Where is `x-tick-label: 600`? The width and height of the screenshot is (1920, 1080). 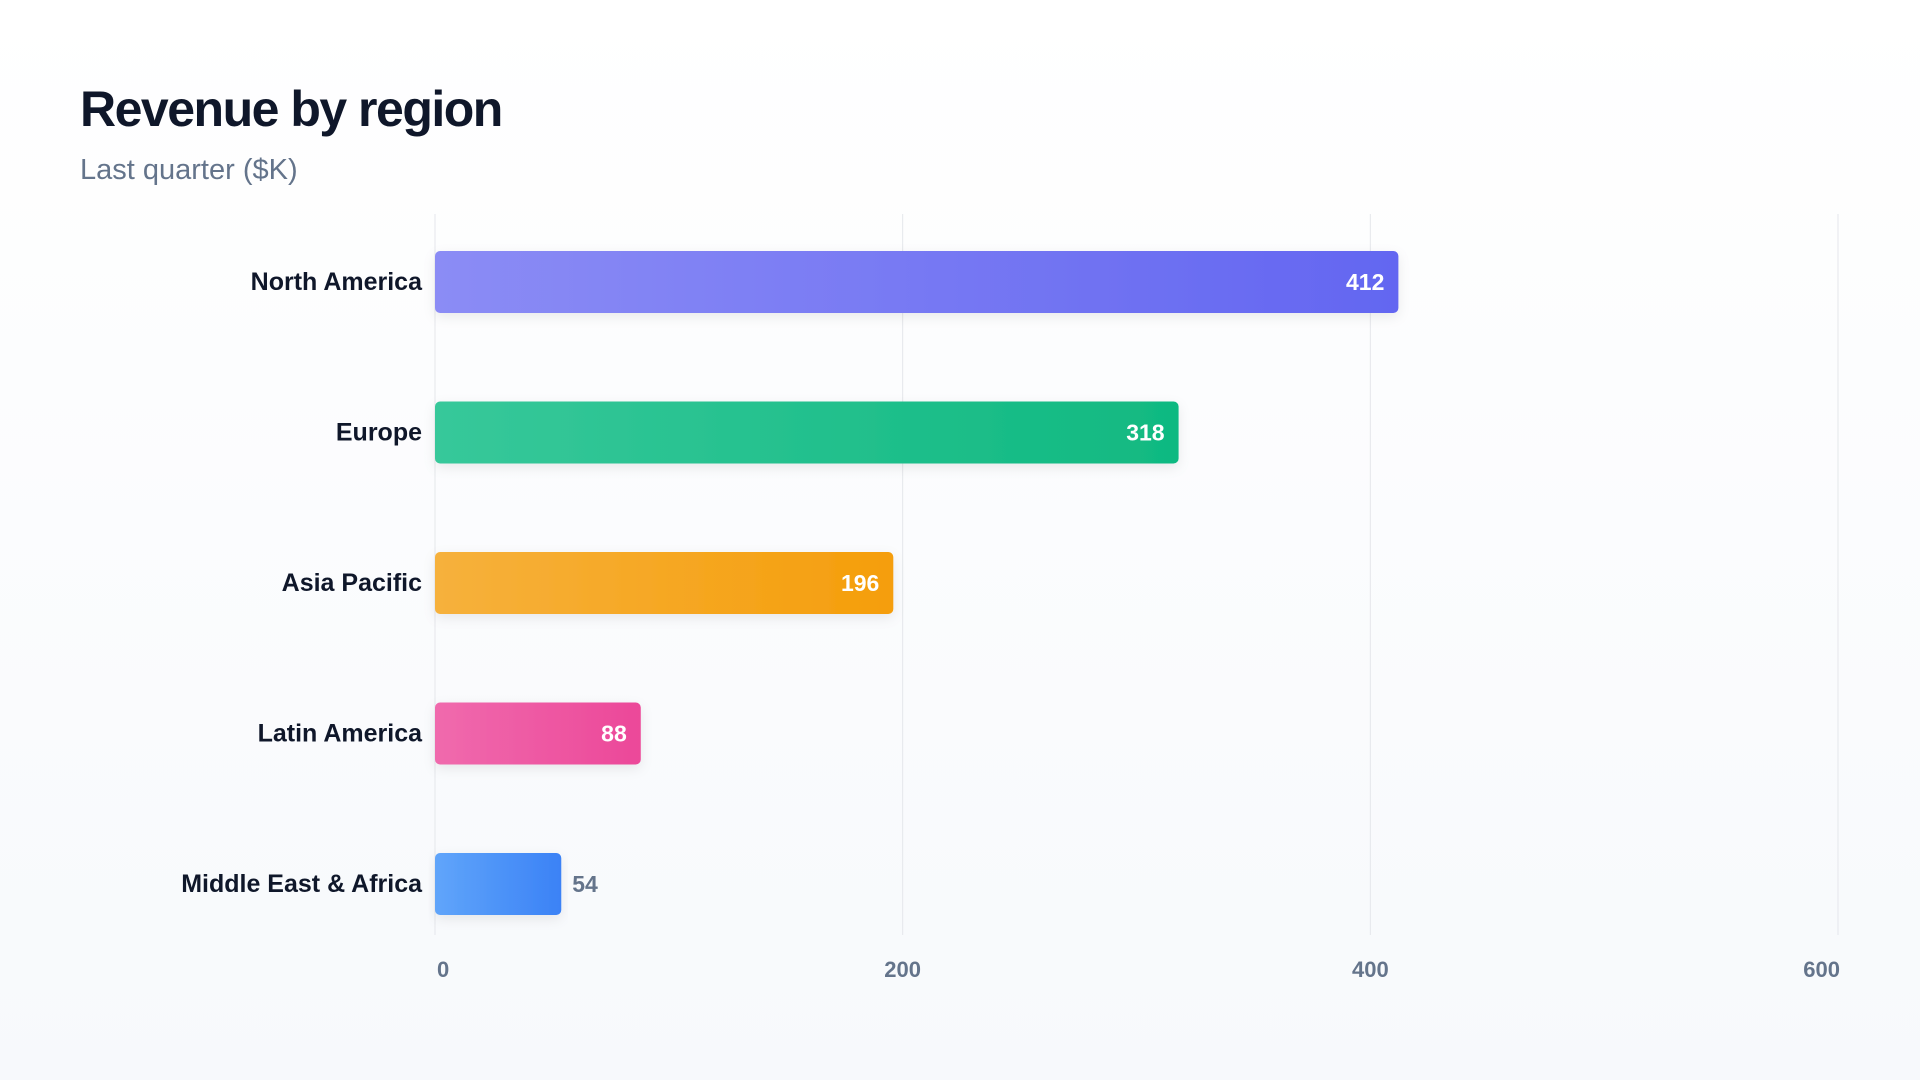
x-tick-label: 600 is located at coordinates (1821, 969).